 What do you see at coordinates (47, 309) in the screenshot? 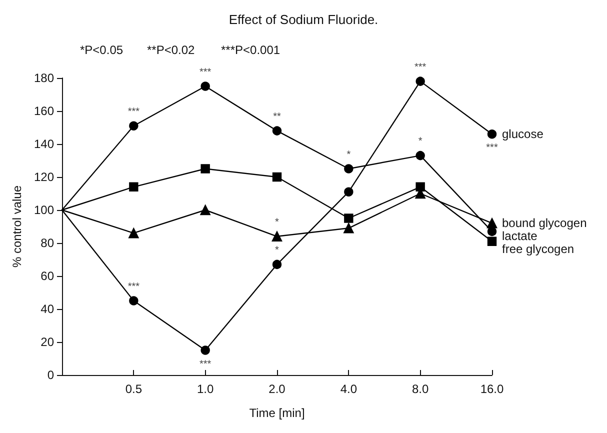
I see `y-tick-label: 40` at bounding box center [47, 309].